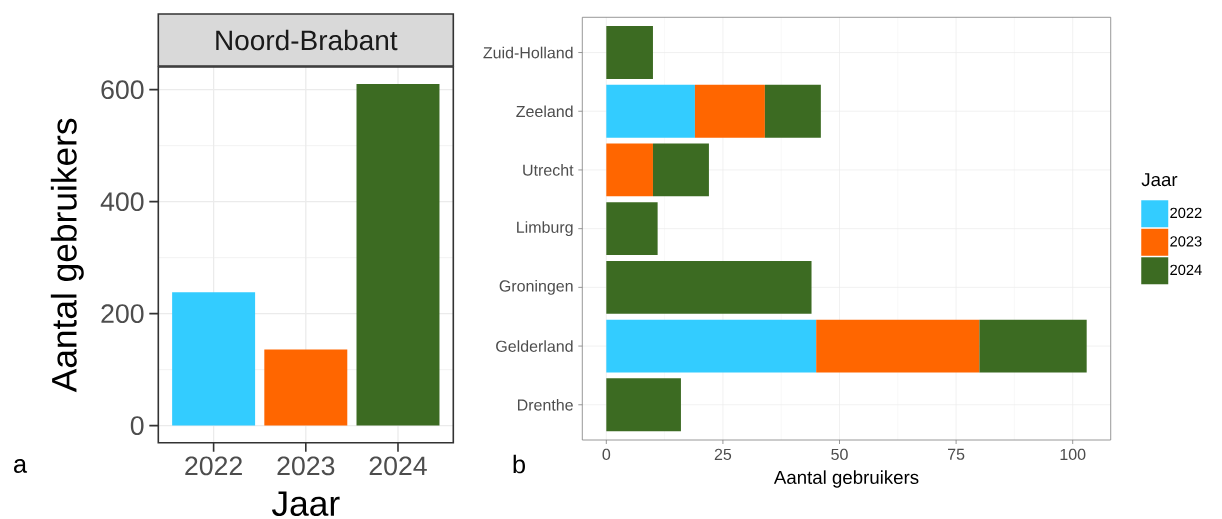  I want to click on x-tick-label: 50, so click(839, 454).